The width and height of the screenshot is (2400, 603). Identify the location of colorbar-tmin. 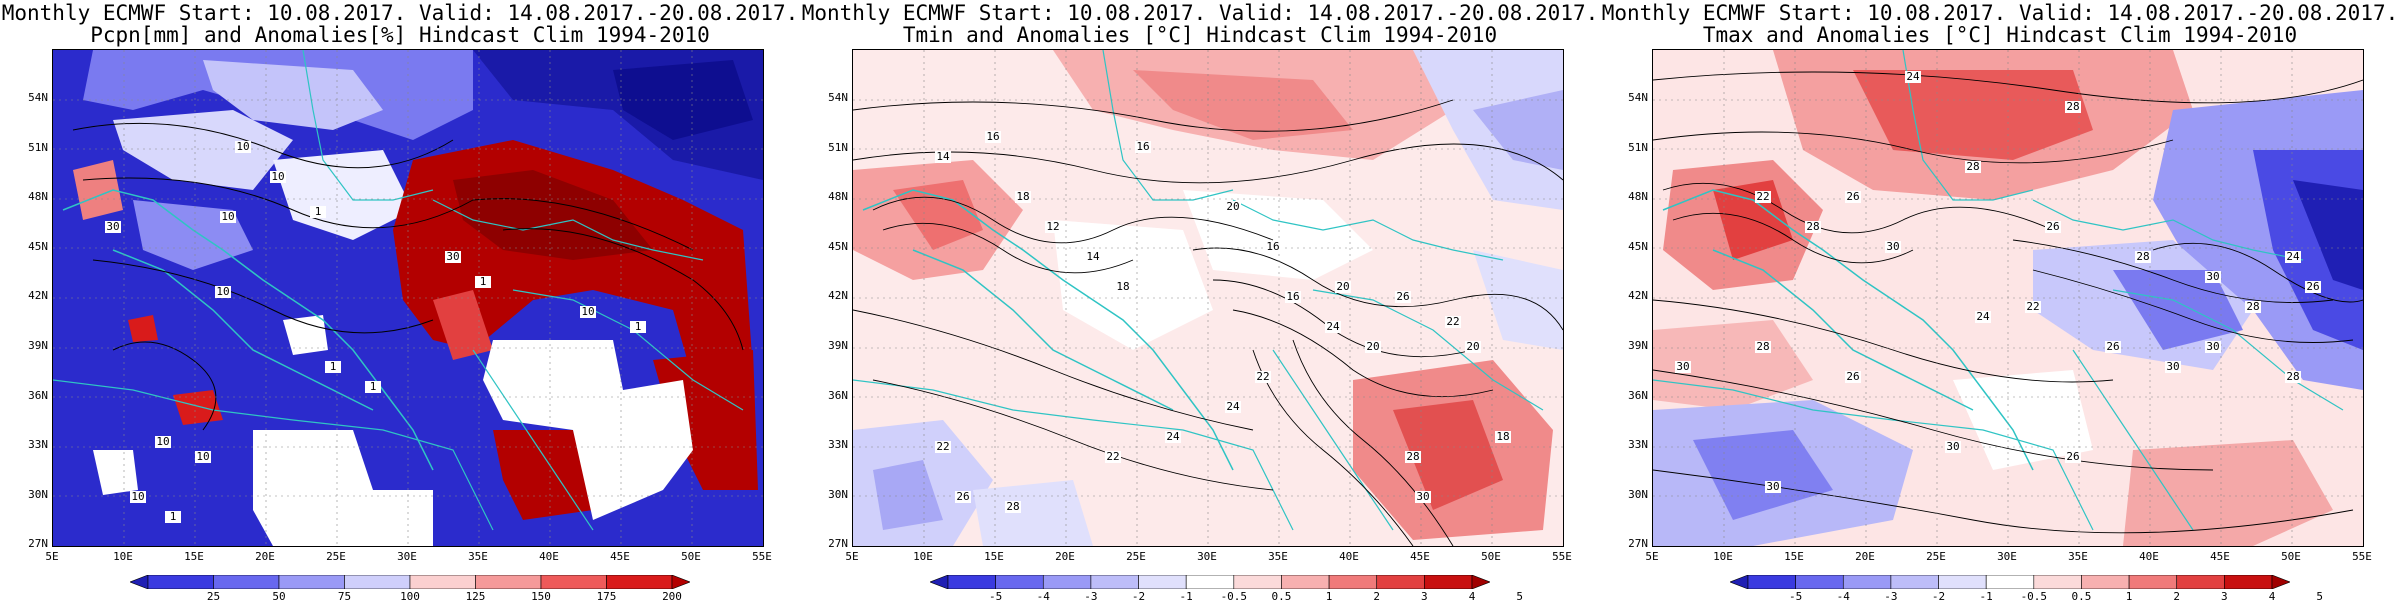
(1210, 582).